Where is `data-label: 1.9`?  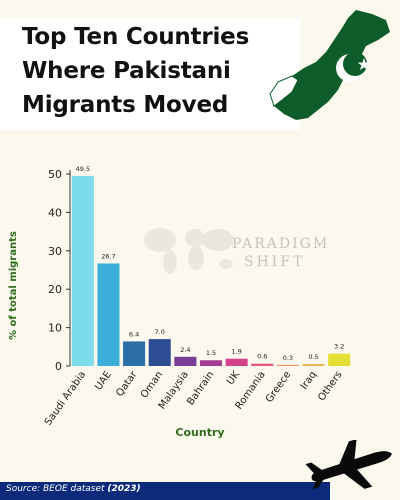
data-label: 1.9 is located at coordinates (236, 352).